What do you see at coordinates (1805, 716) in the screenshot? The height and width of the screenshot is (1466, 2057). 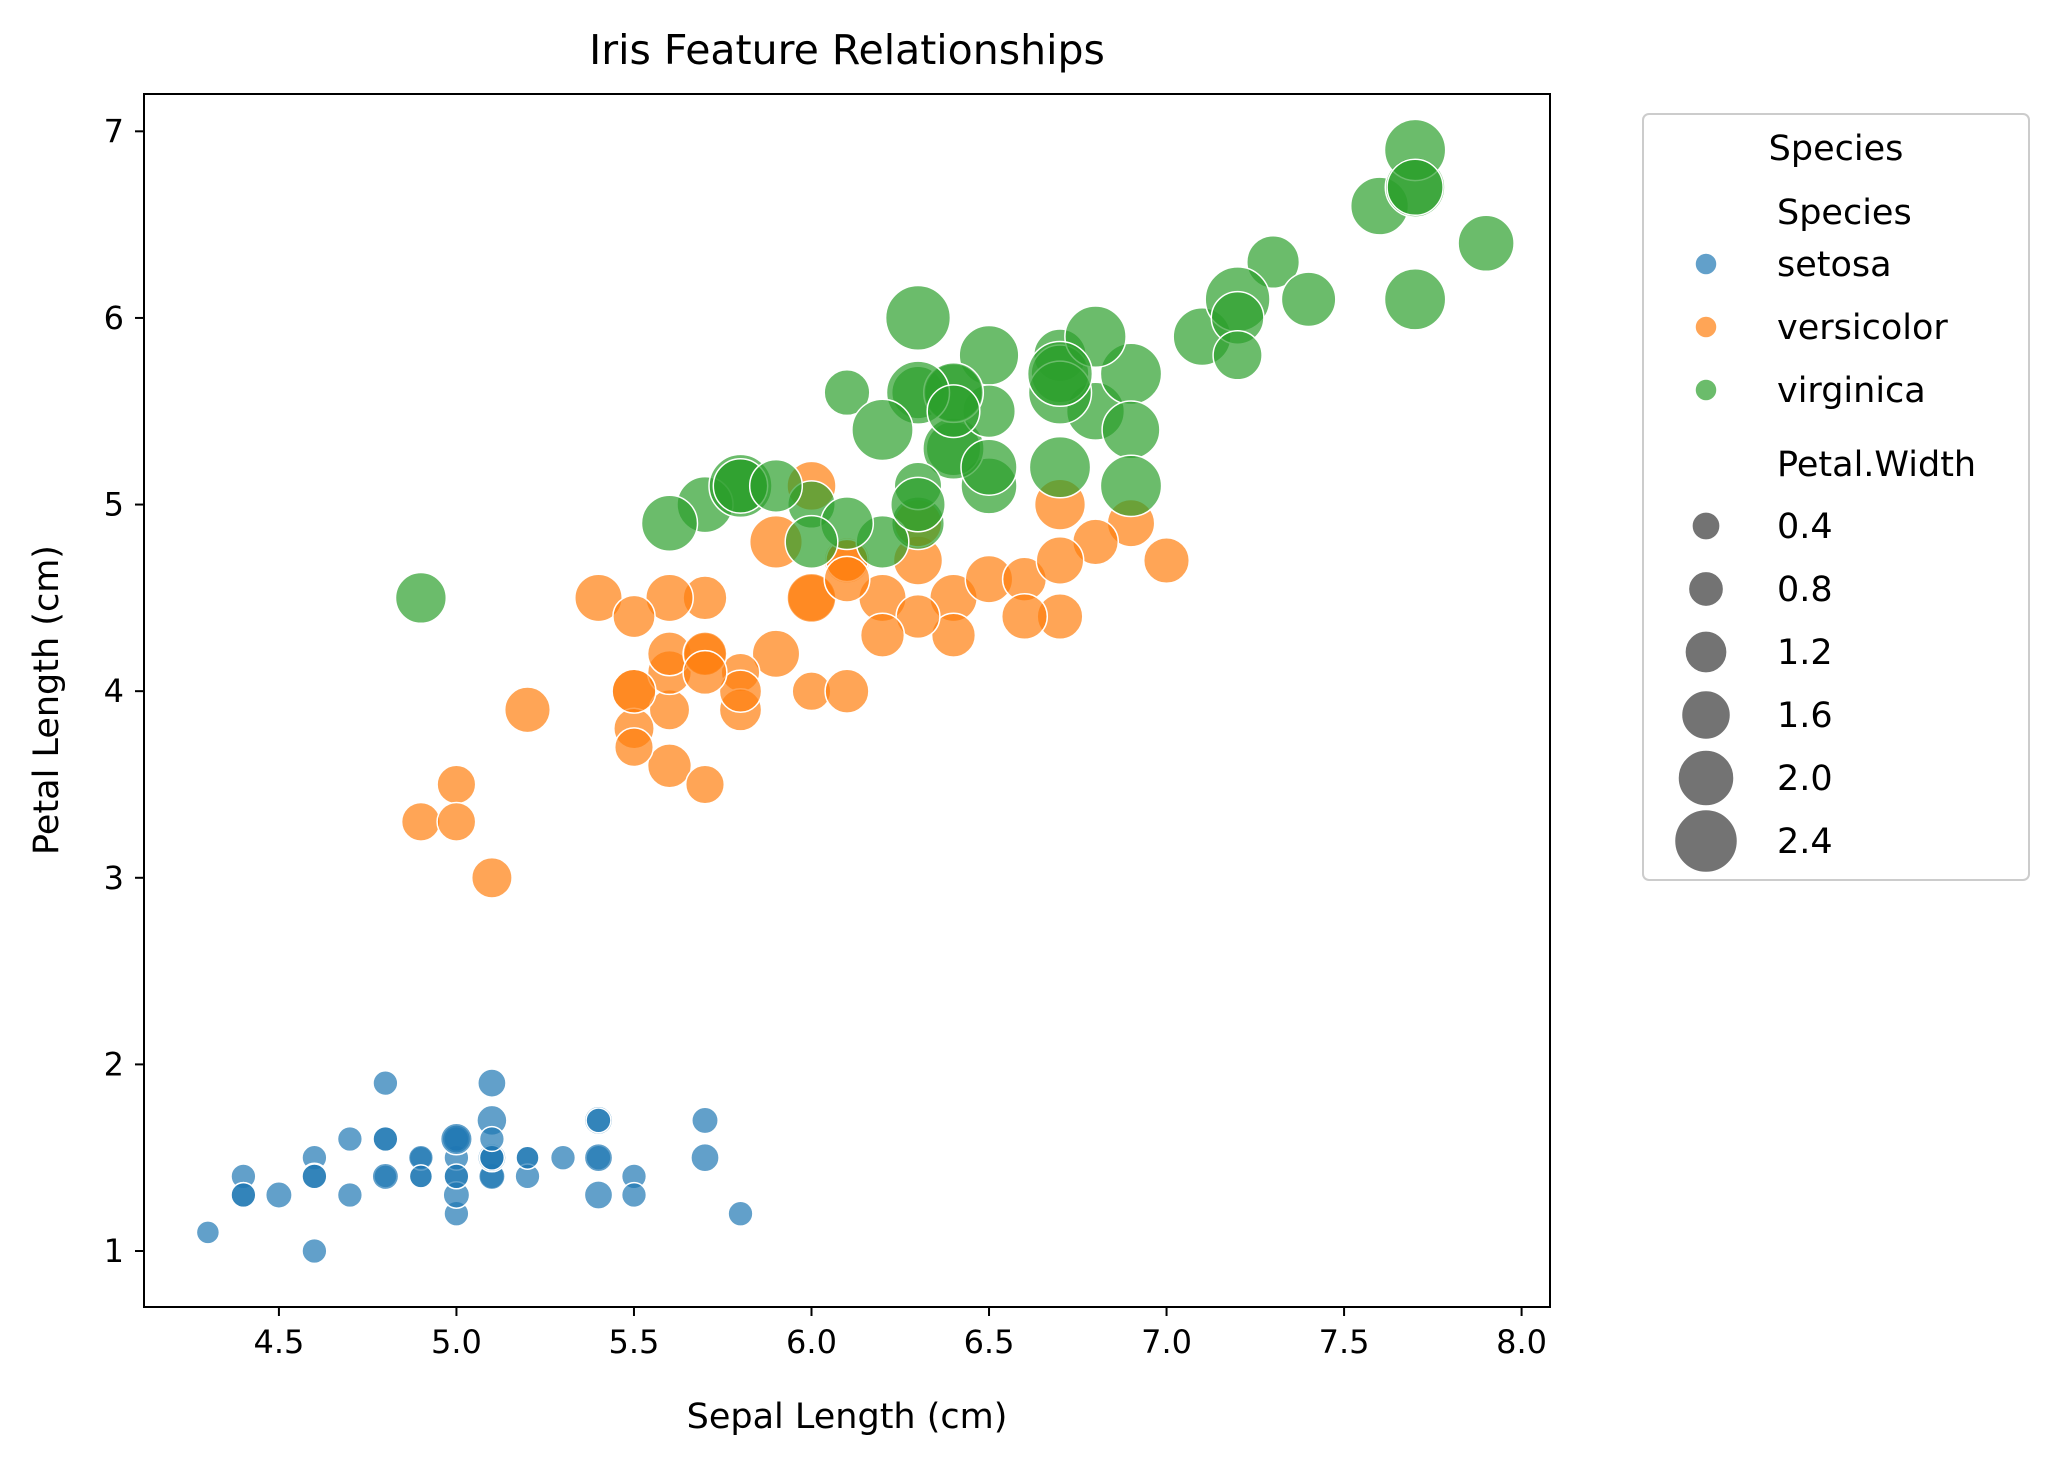 I see `legend-size-label: 1.6` at bounding box center [1805, 716].